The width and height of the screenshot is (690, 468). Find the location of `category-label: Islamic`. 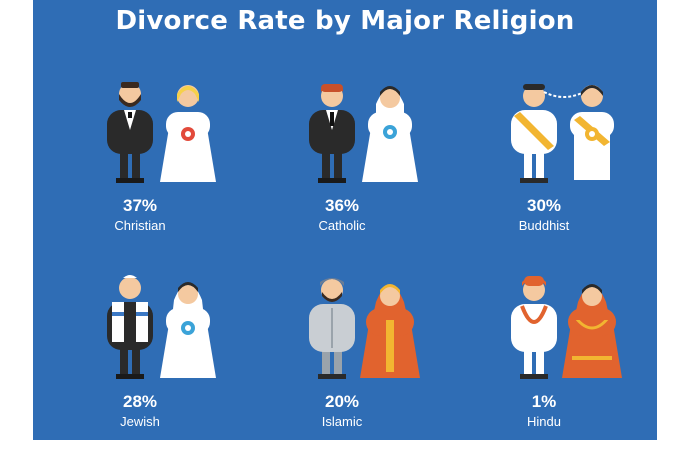

category-label: Islamic is located at coordinates (342, 421).